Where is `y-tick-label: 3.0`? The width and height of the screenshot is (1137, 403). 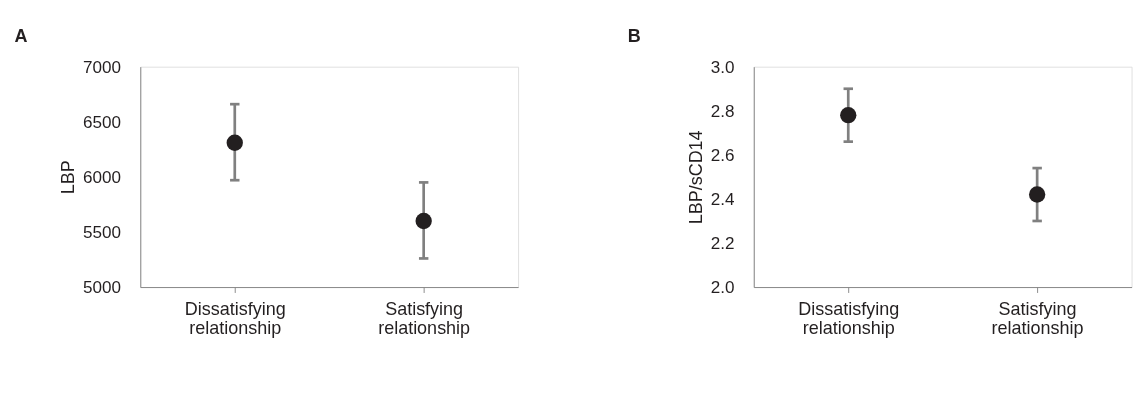 y-tick-label: 3.0 is located at coordinates (722, 67).